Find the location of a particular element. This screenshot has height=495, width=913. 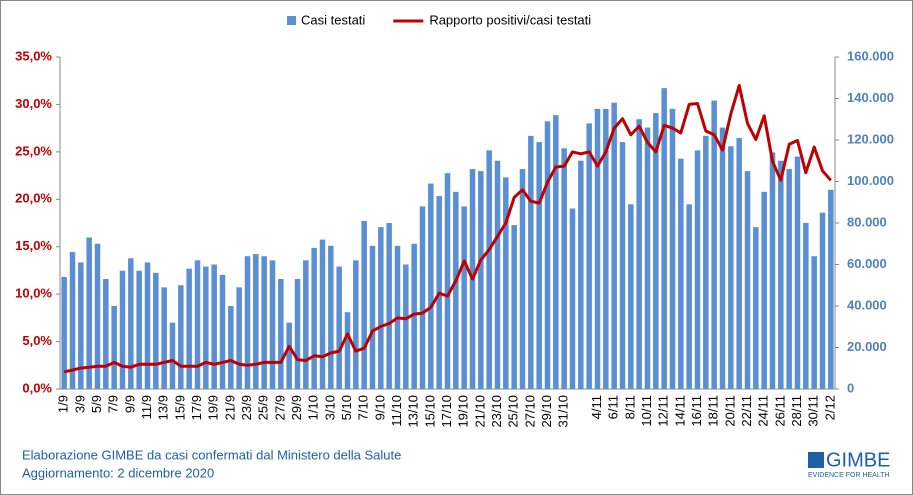

y2-tick-label: 80.000 is located at coordinates (867, 221).